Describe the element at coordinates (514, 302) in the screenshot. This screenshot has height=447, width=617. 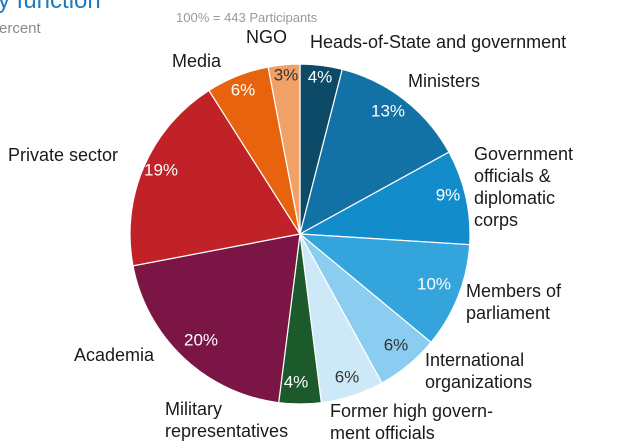
I see `slice-category-label: Members of parliament` at that location.